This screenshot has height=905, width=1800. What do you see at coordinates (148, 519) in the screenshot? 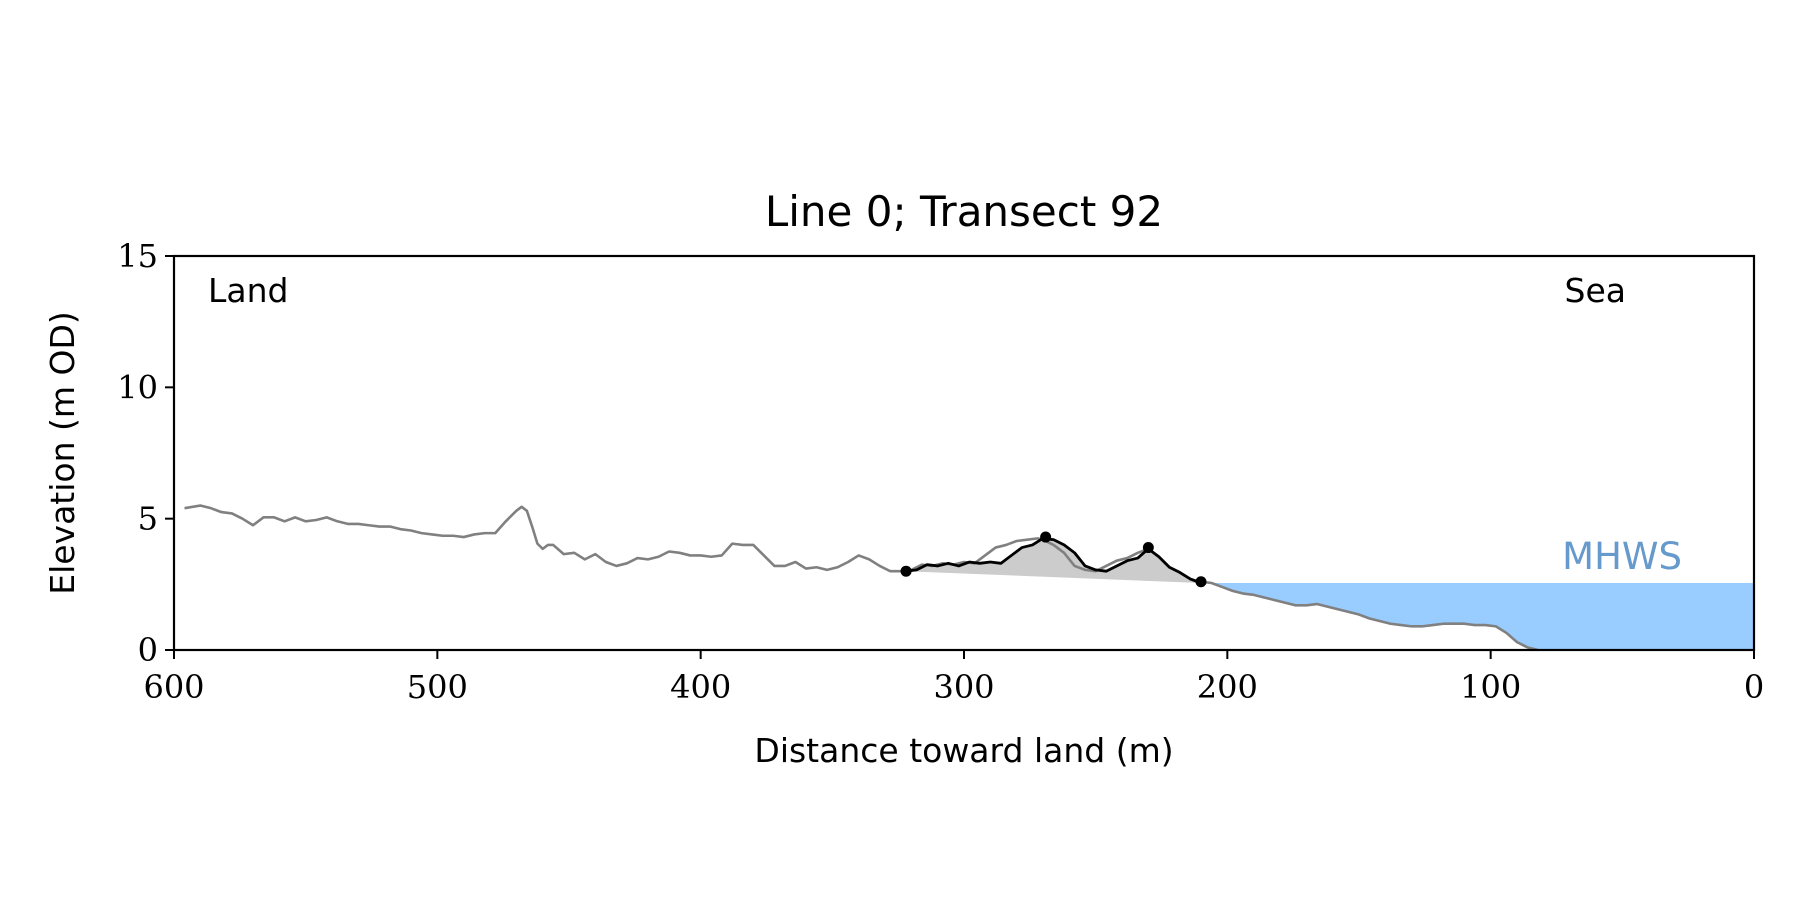
I see `y-tick-label-5: 5` at bounding box center [148, 519].